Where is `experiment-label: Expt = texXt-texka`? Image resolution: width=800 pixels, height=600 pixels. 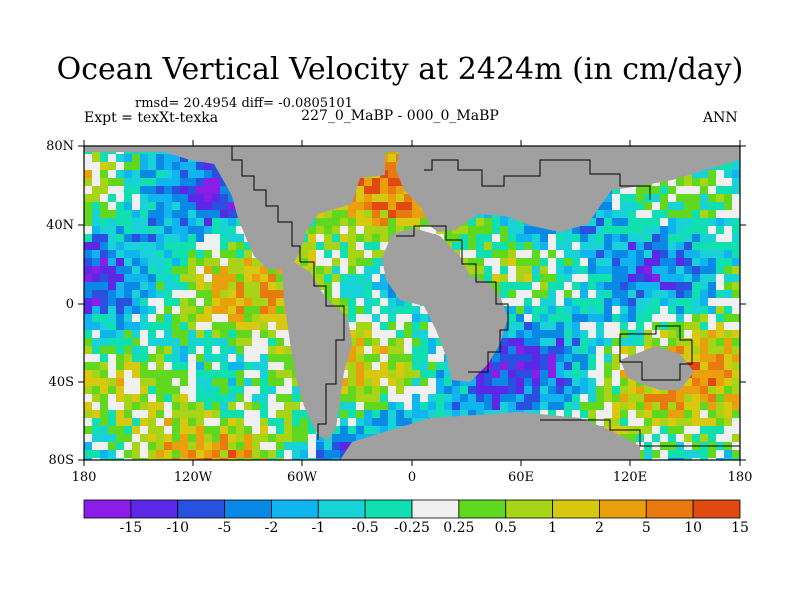
experiment-label: Expt = texXt-texka is located at coordinates (151, 118).